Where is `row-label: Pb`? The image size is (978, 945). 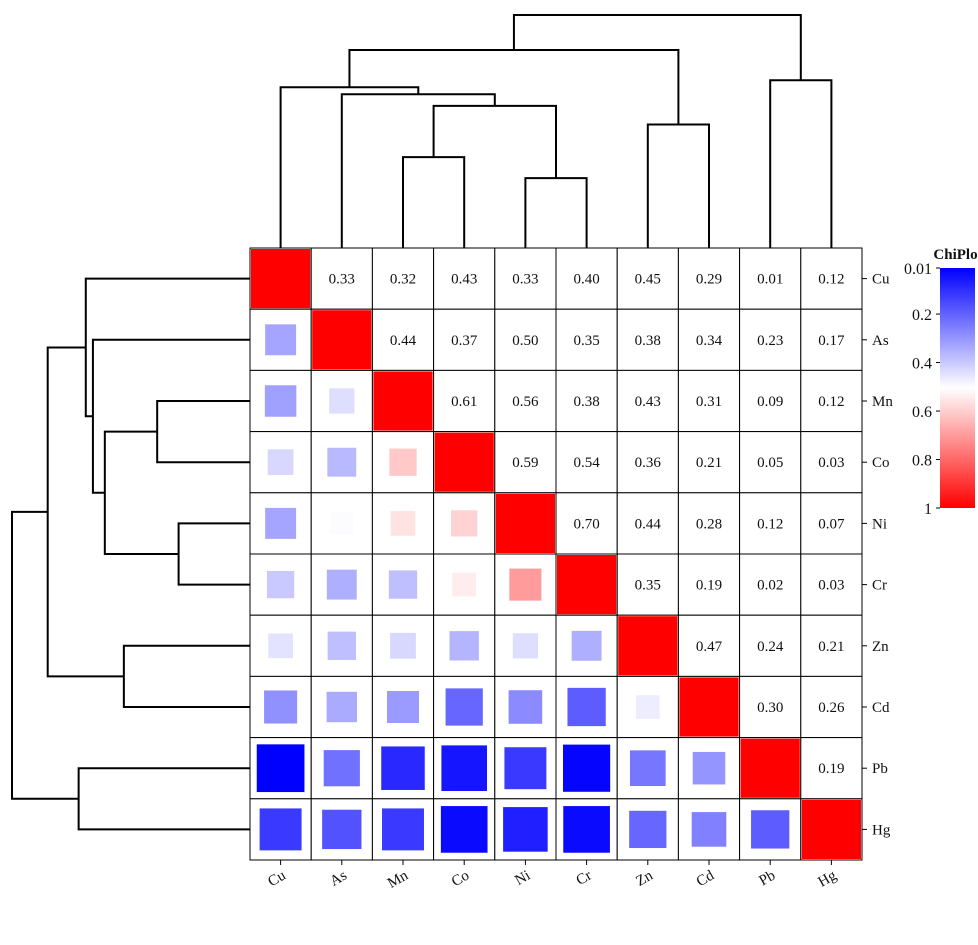 row-label: Pb is located at coordinates (880, 769).